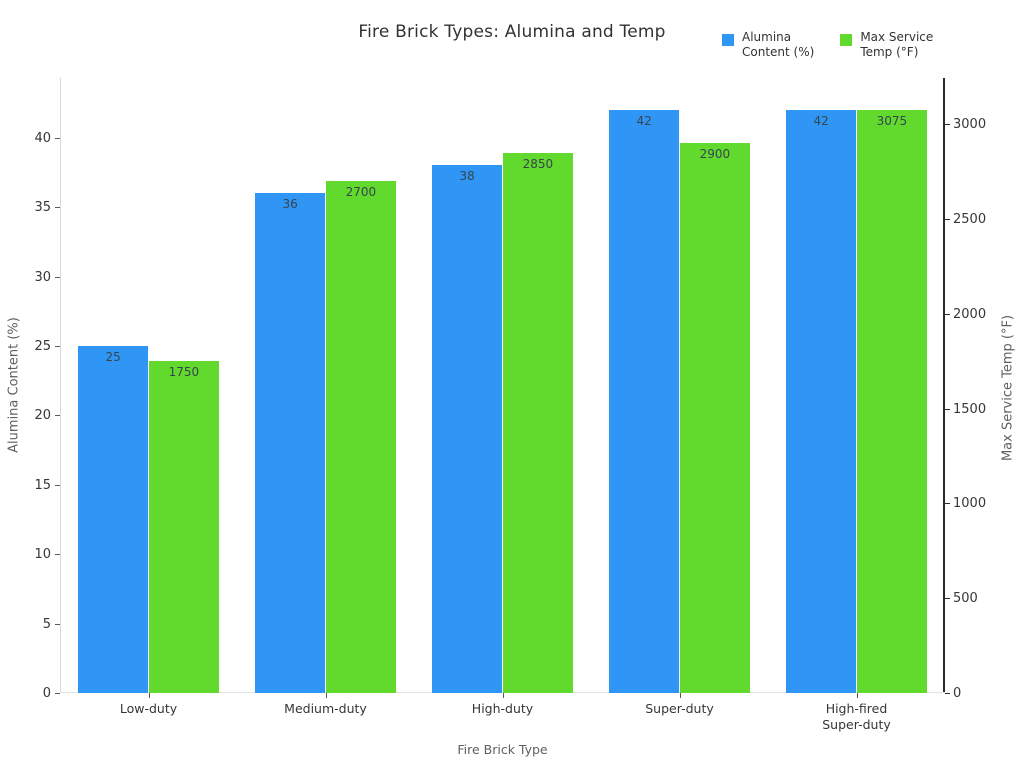 The image size is (1024, 768). I want to click on chart-title: Fire Brick Types: Alumina and Temp, so click(512, 32).